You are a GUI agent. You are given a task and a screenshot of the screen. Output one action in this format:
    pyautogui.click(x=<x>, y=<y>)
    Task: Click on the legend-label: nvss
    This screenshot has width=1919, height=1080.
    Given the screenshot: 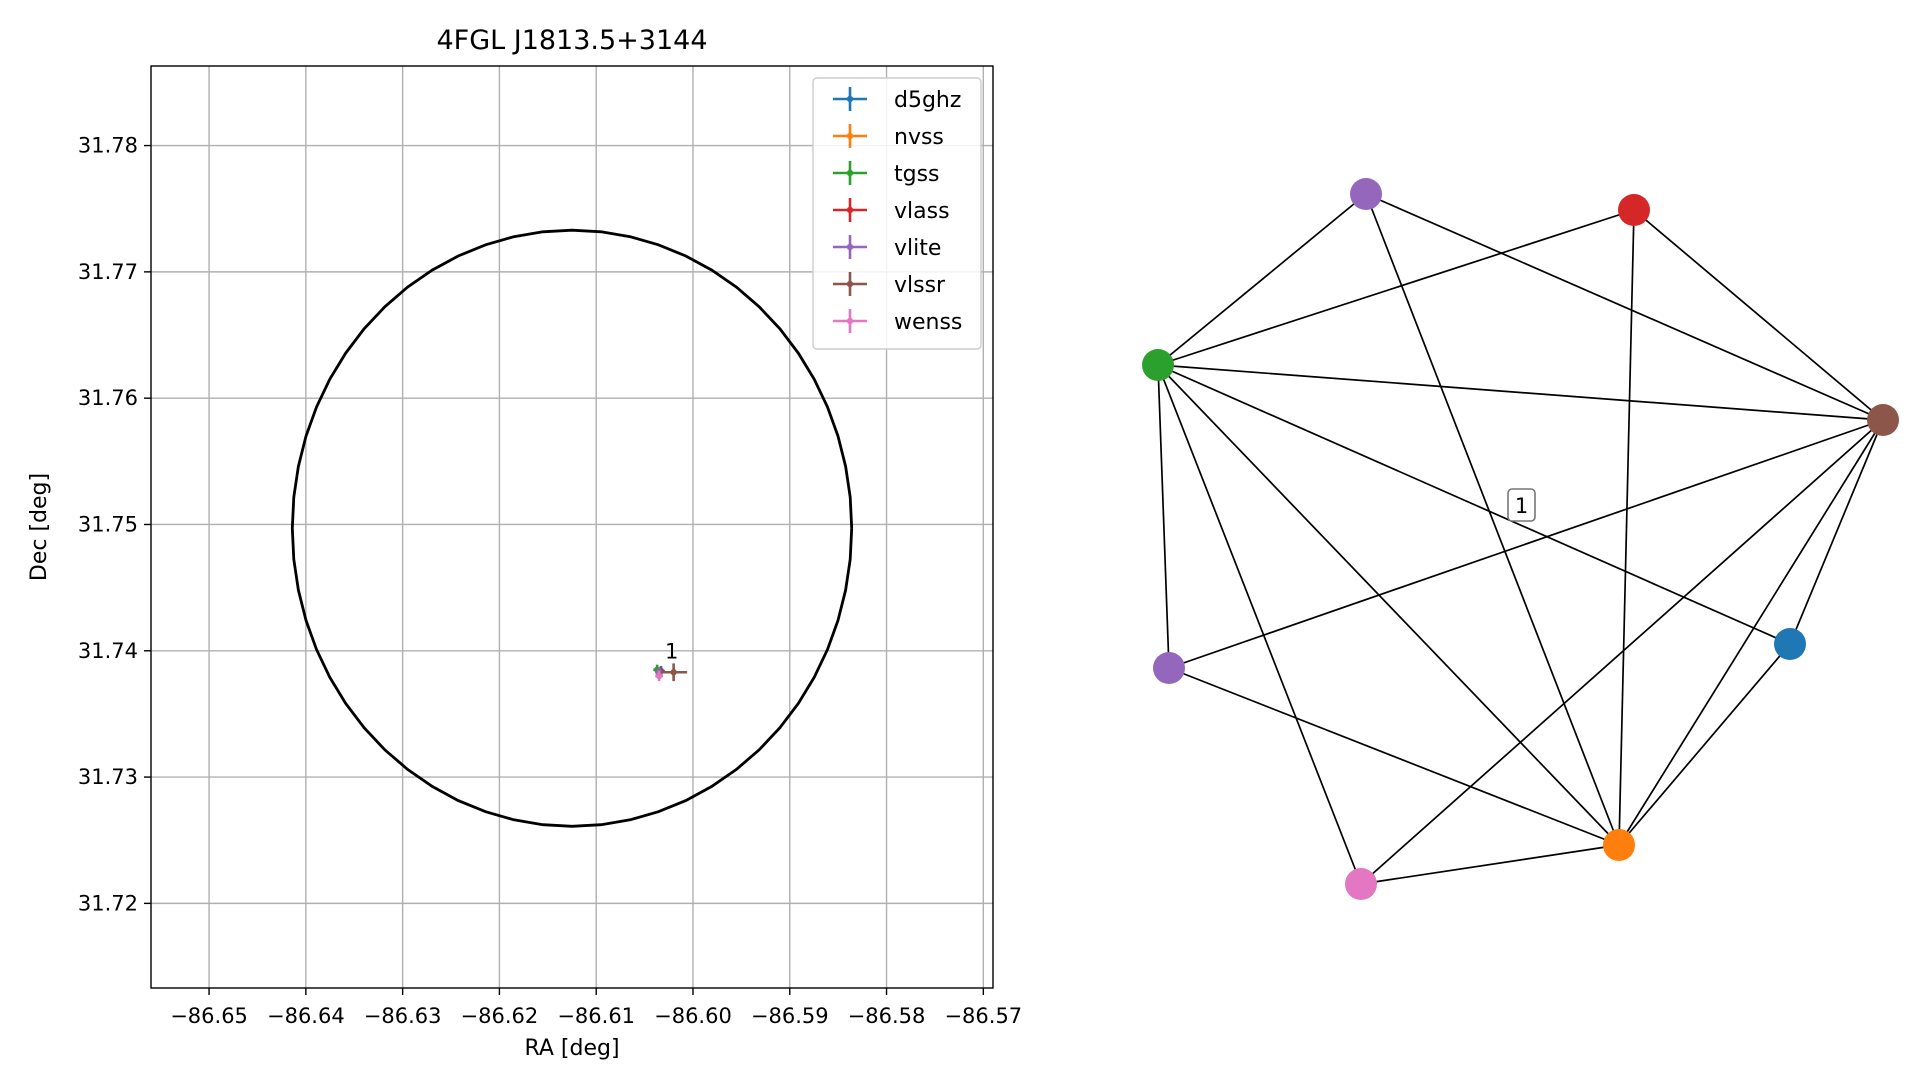 What is the action you would take?
    pyautogui.click(x=919, y=137)
    